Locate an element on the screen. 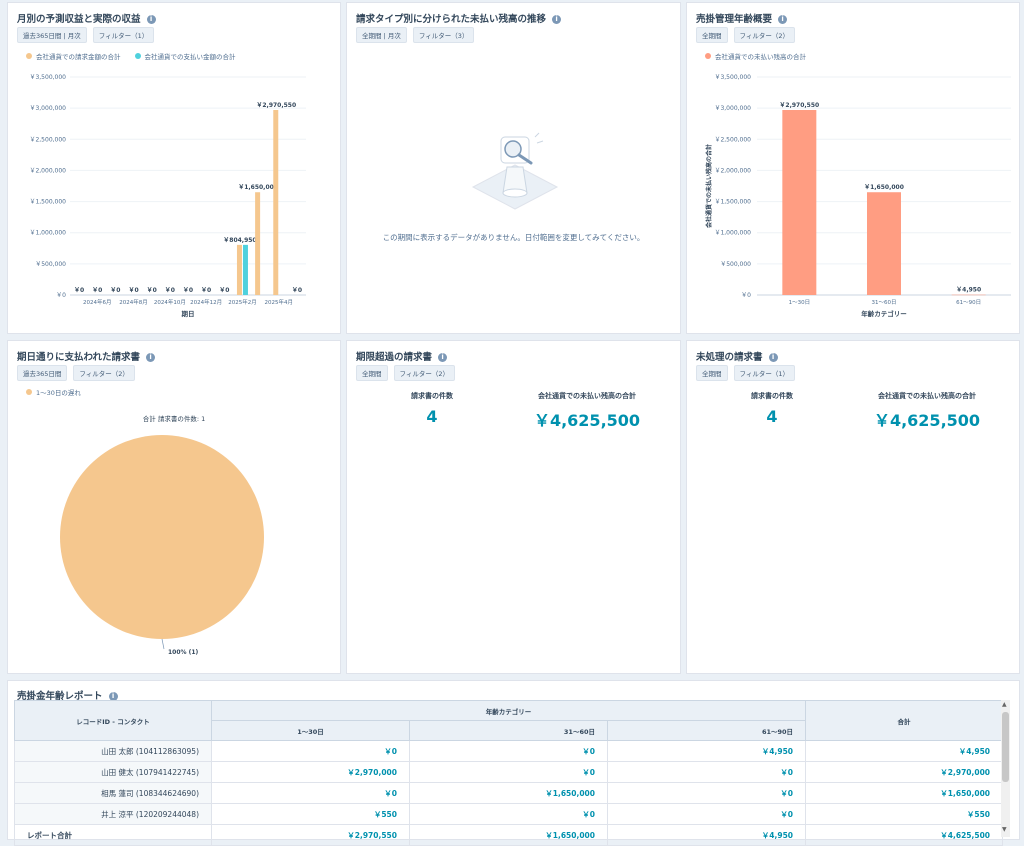 The height and width of the screenshot is (846, 1024). kpi-label: 請求書の件数 is located at coordinates (772, 396).